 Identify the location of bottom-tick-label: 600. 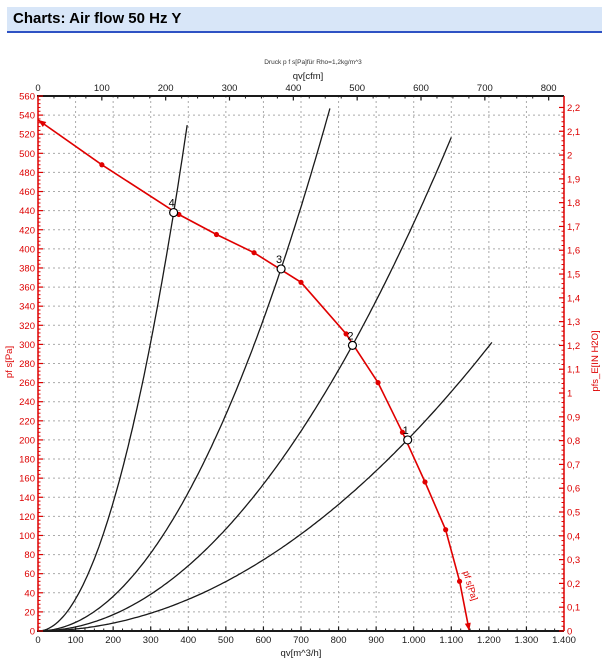
(263, 640).